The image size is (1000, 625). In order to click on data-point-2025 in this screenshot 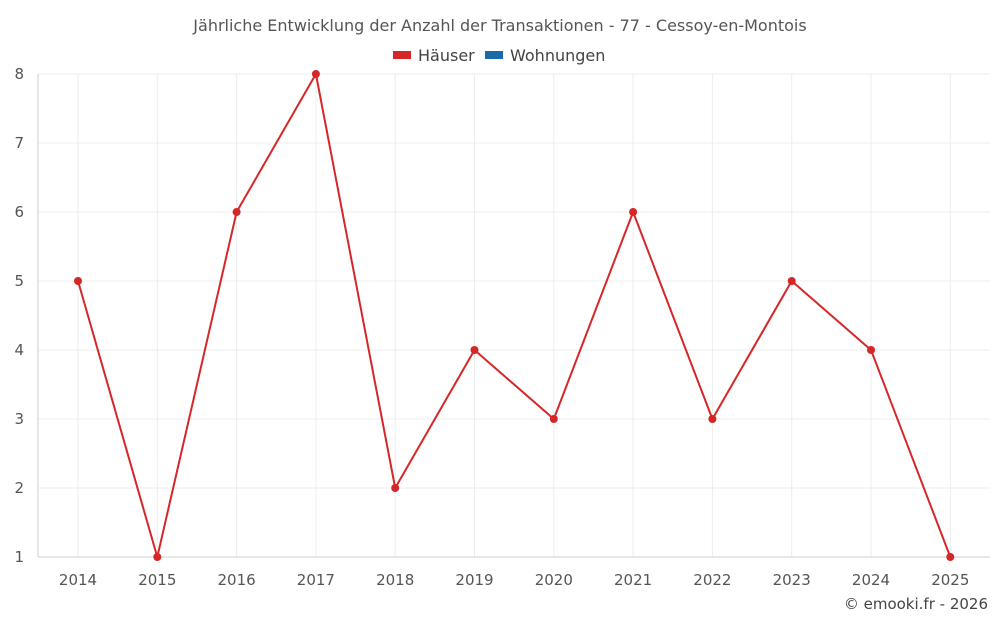, I will do `click(950, 557)`.